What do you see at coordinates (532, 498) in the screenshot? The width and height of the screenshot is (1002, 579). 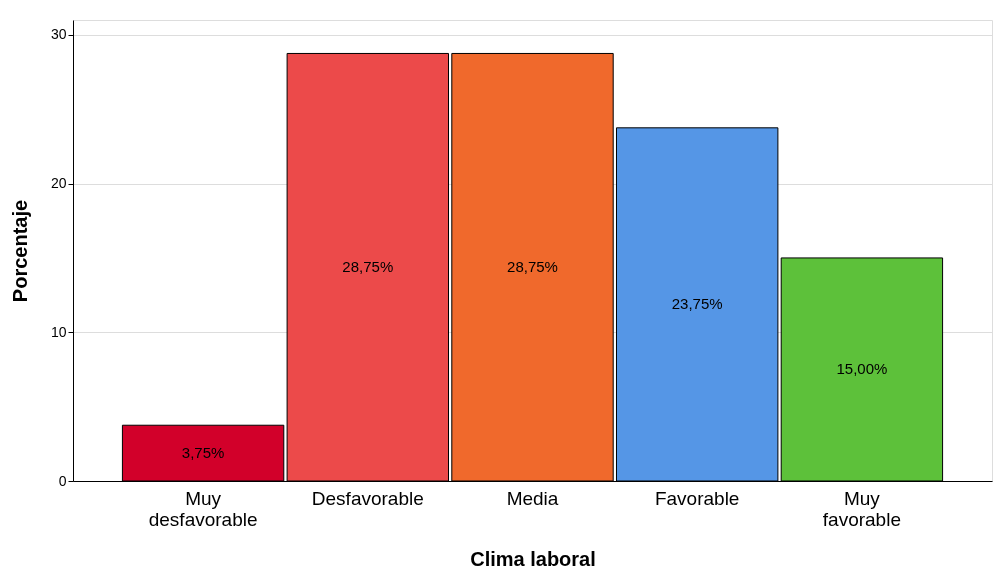 I see `x-tick-label: Media` at bounding box center [532, 498].